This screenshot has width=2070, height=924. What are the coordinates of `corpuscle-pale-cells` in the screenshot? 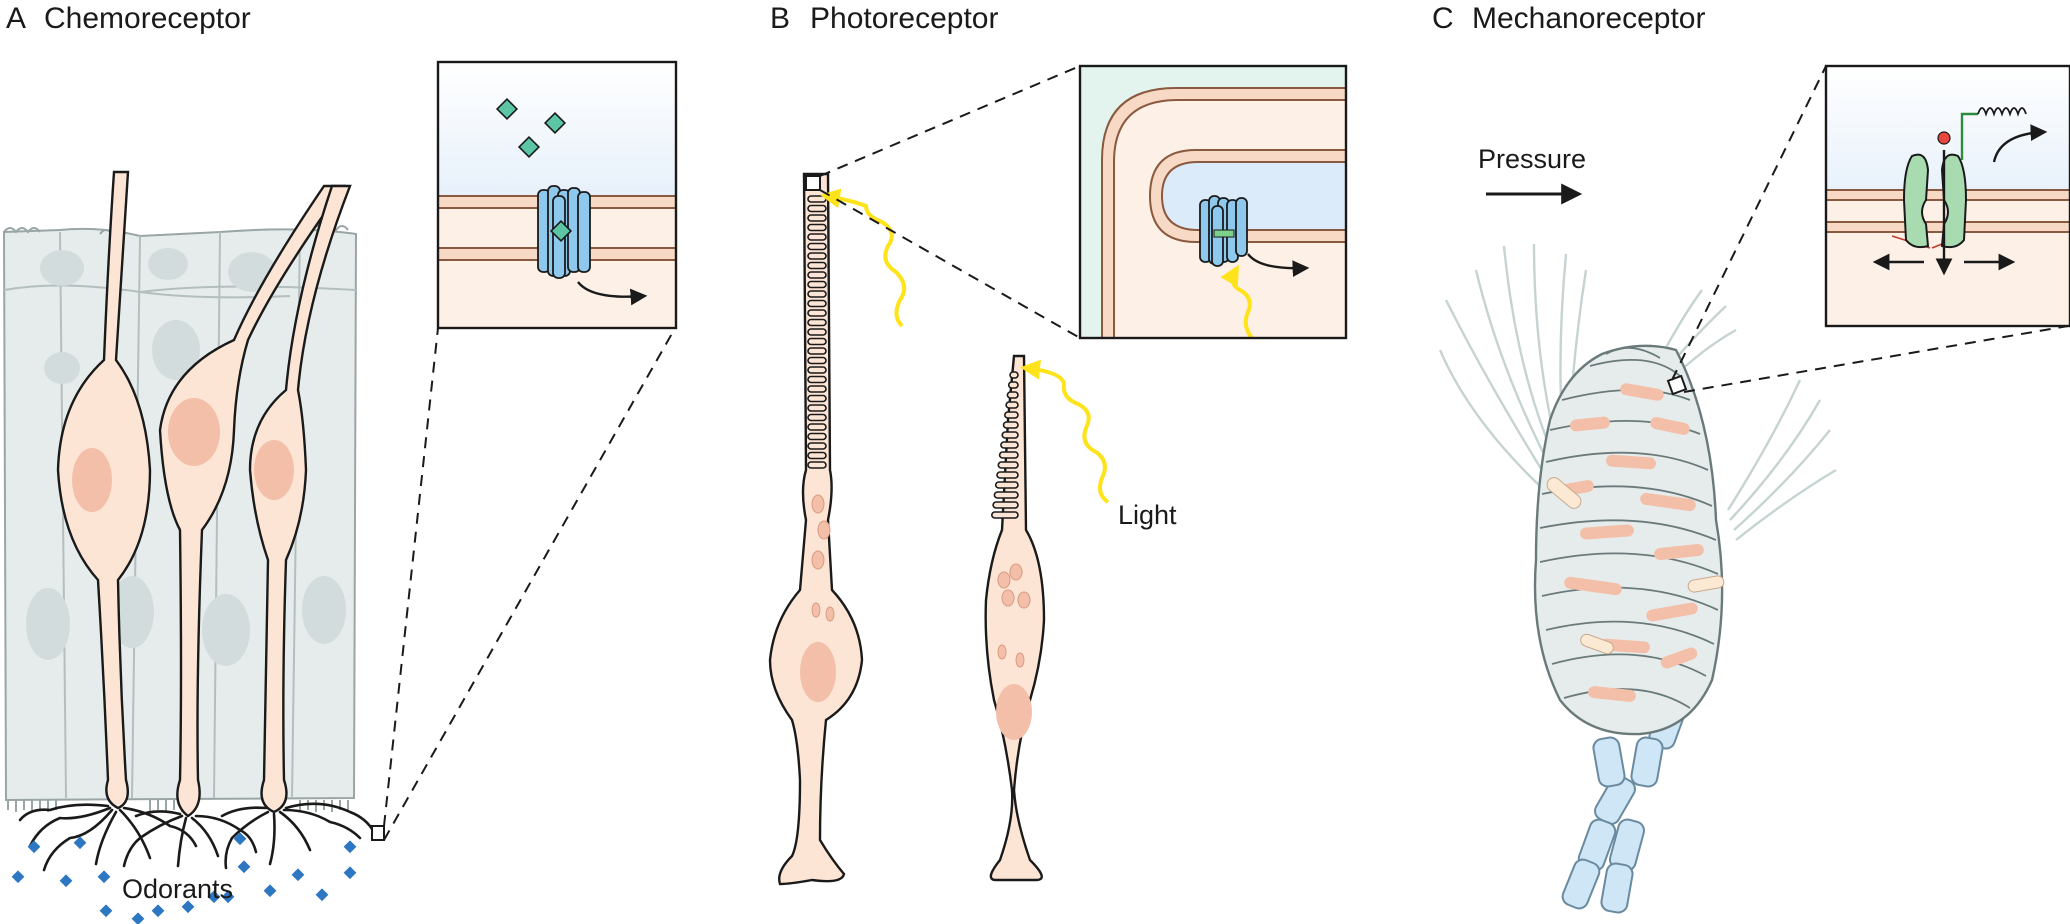 It's located at (1635, 566).